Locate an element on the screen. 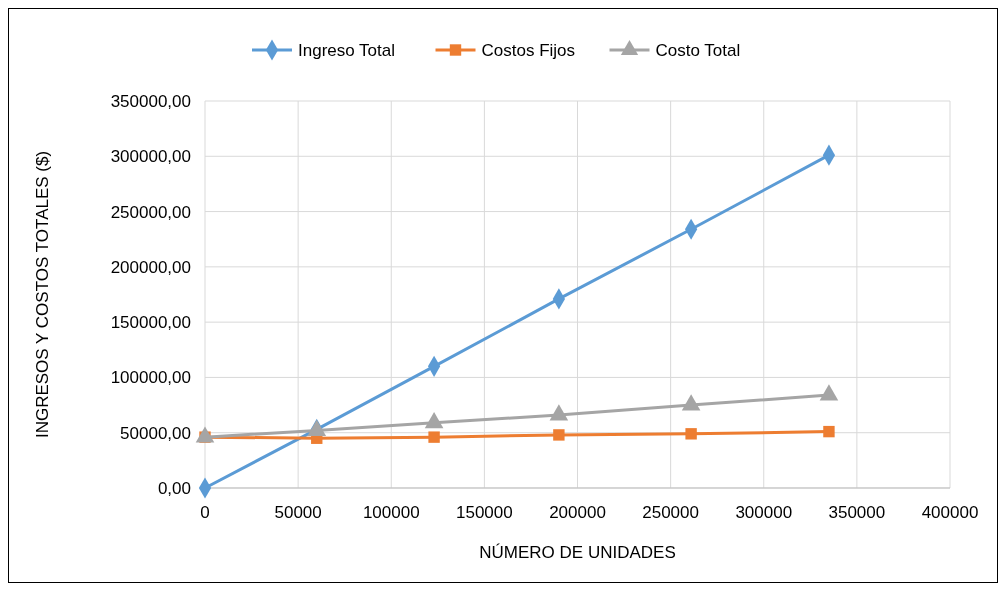 The width and height of the screenshot is (1008, 593). x-axis-title: NÚMERO DE UNIDADES is located at coordinates (577, 552).